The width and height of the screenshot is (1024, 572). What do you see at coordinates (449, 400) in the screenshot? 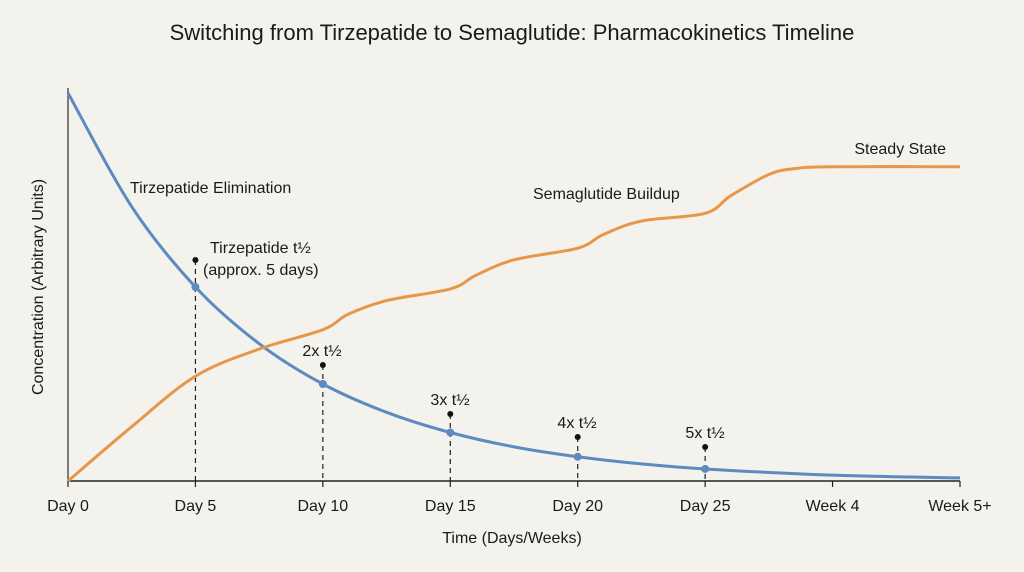
I see `half-life-label: 3x t½` at bounding box center [449, 400].